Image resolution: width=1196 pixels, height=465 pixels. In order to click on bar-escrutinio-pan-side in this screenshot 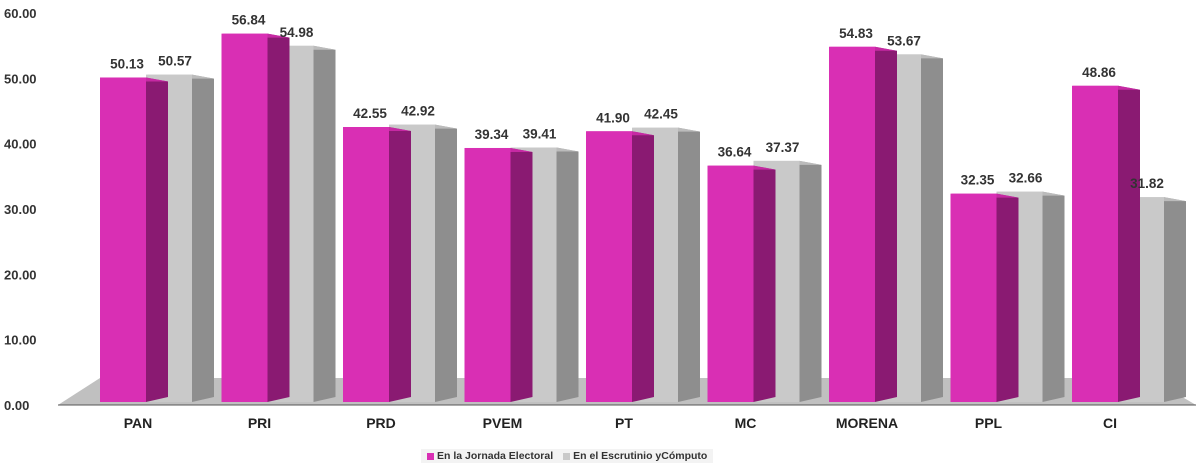, I will do `click(203, 238)`.